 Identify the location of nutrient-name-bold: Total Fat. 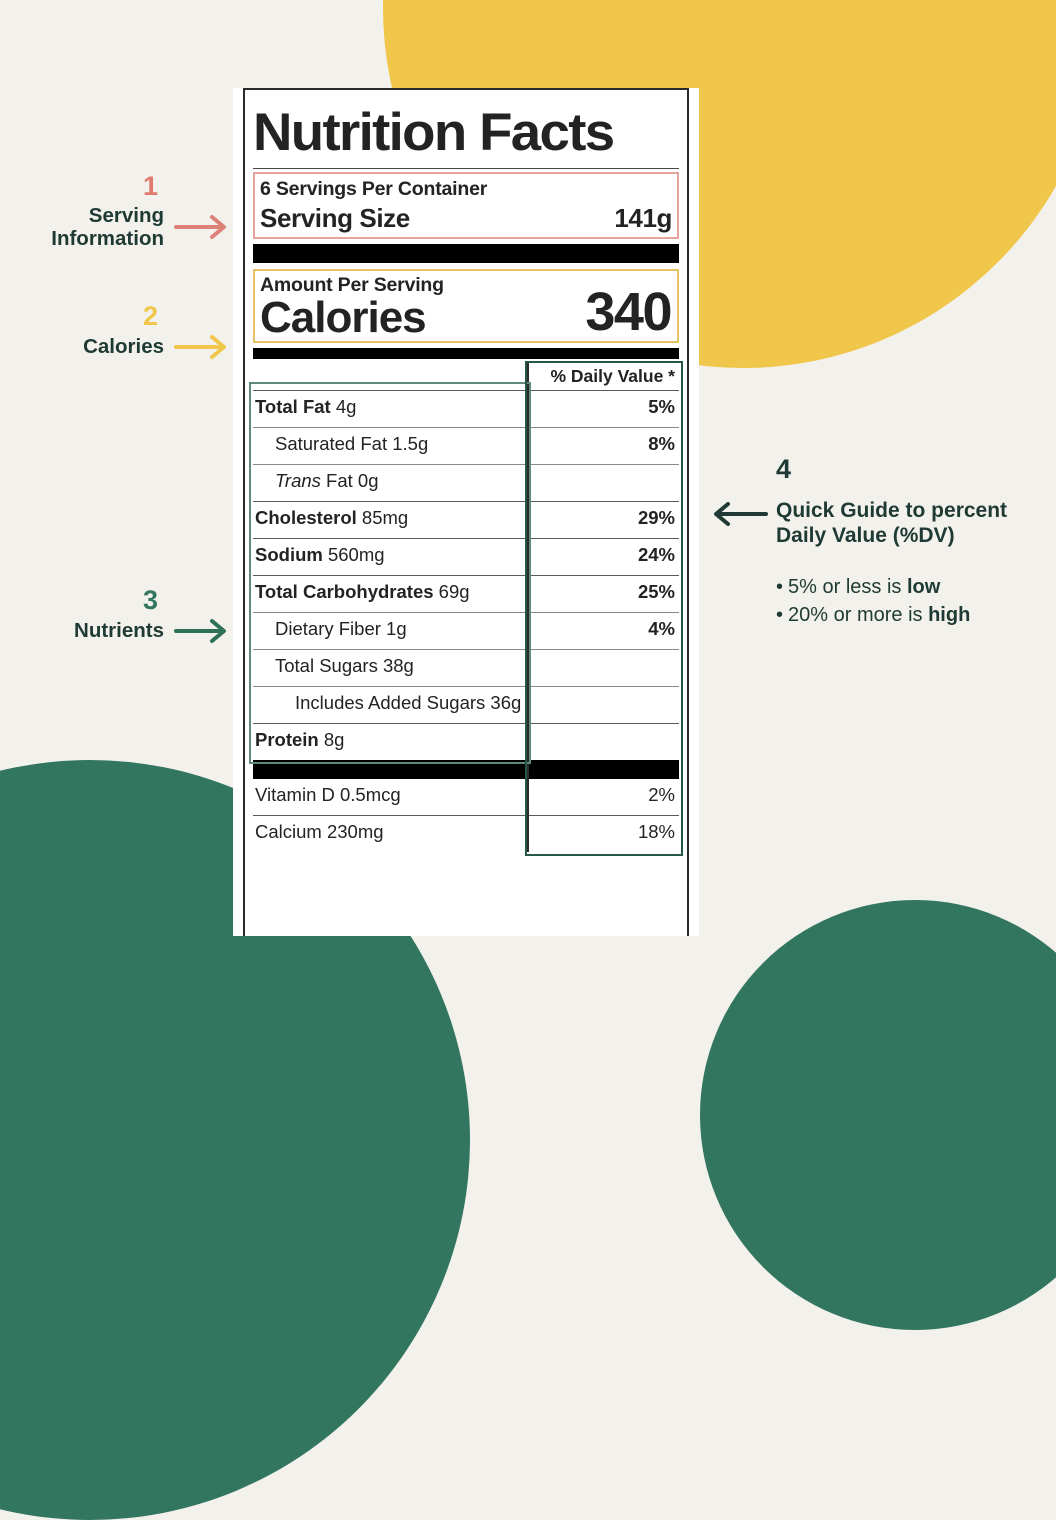
(293, 406).